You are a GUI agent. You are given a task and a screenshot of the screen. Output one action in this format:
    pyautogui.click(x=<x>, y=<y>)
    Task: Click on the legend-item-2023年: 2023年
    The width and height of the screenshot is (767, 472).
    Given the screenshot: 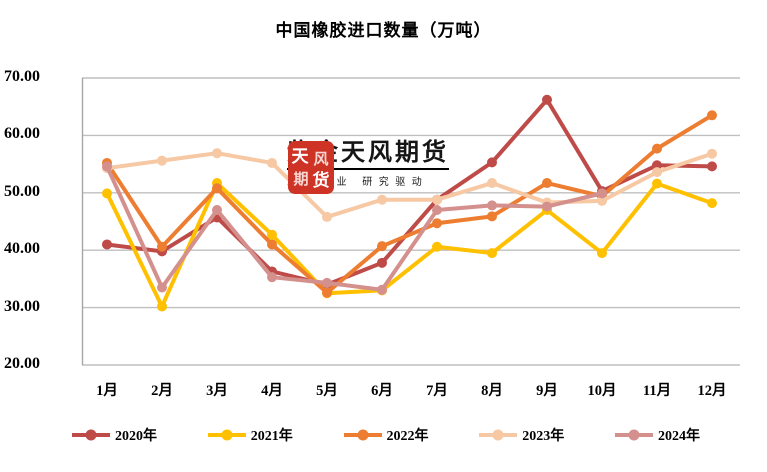 What is the action you would take?
    pyautogui.click(x=521, y=435)
    